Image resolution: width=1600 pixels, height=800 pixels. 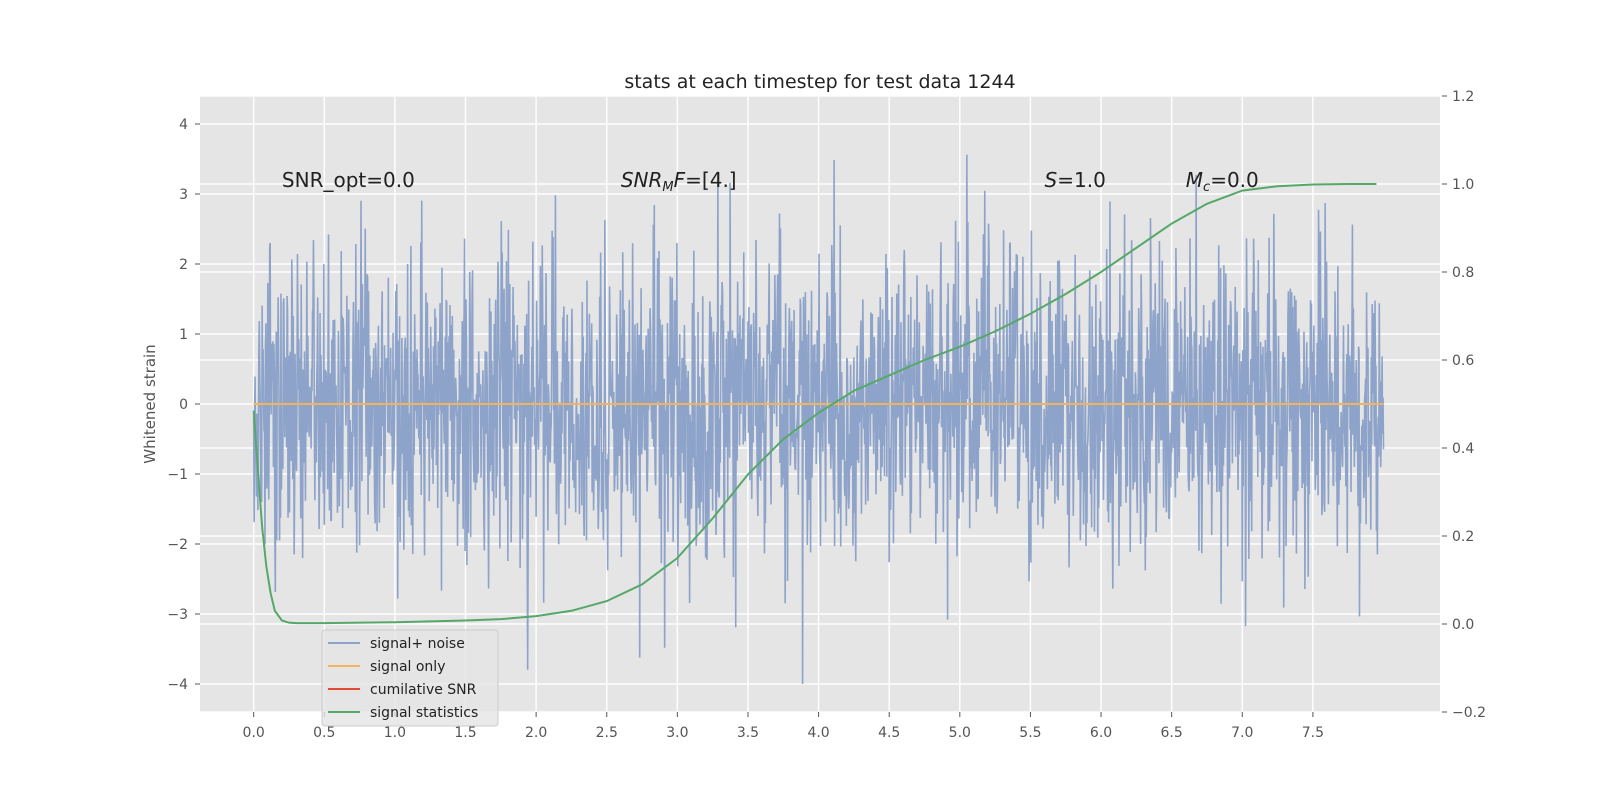 What do you see at coordinates (960, 733) in the screenshot?
I see `x-tick-label: 5.0` at bounding box center [960, 733].